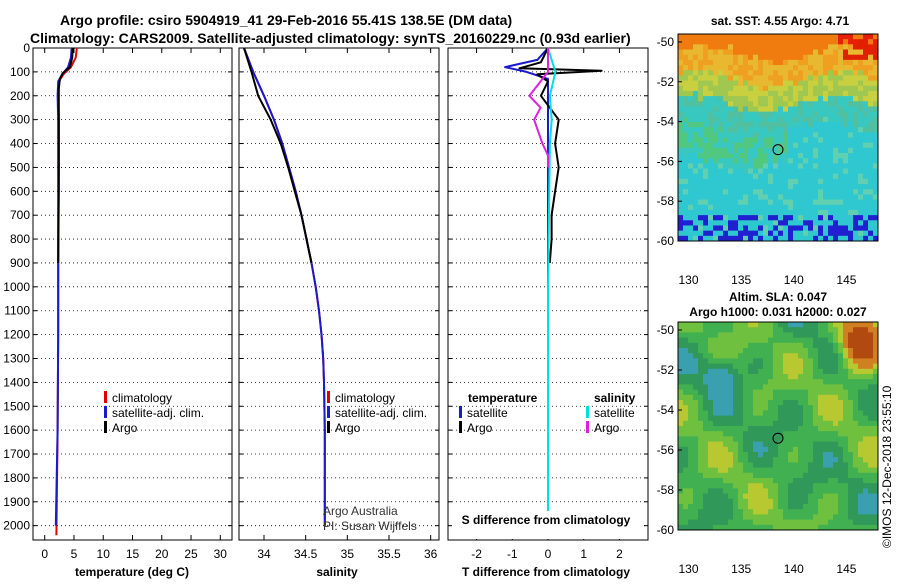 Image resolution: width=900 pixels, height=585 pixels. Describe the element at coordinates (381, 413) in the screenshot. I see `legend-label-satellite: satellite-adj. clim.` at that location.